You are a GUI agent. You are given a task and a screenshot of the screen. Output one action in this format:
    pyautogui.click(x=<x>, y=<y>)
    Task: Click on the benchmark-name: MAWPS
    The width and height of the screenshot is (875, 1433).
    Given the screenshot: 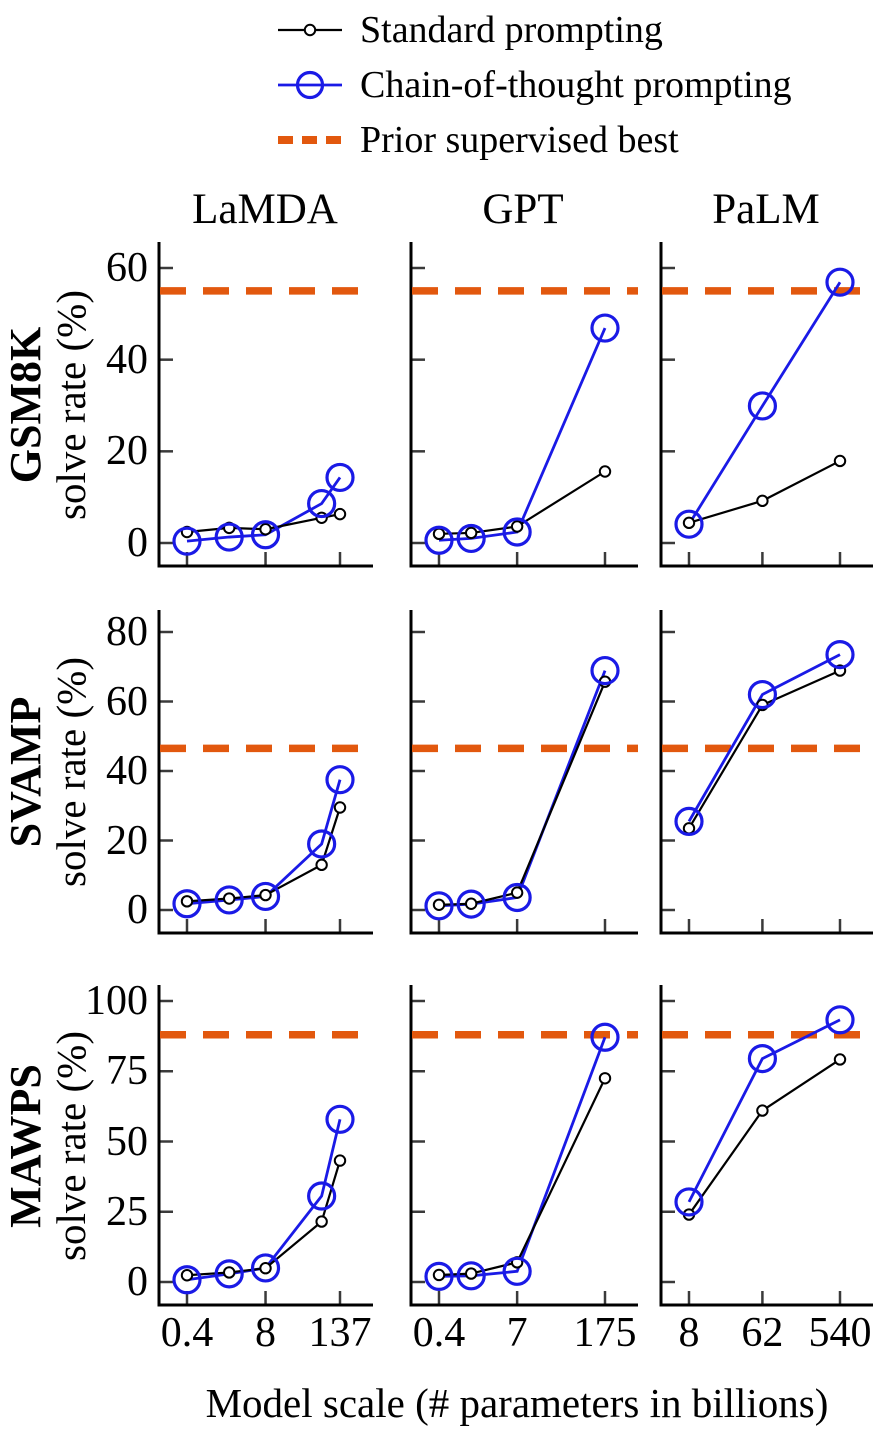 What is the action you would take?
    pyautogui.click(x=25, y=1146)
    